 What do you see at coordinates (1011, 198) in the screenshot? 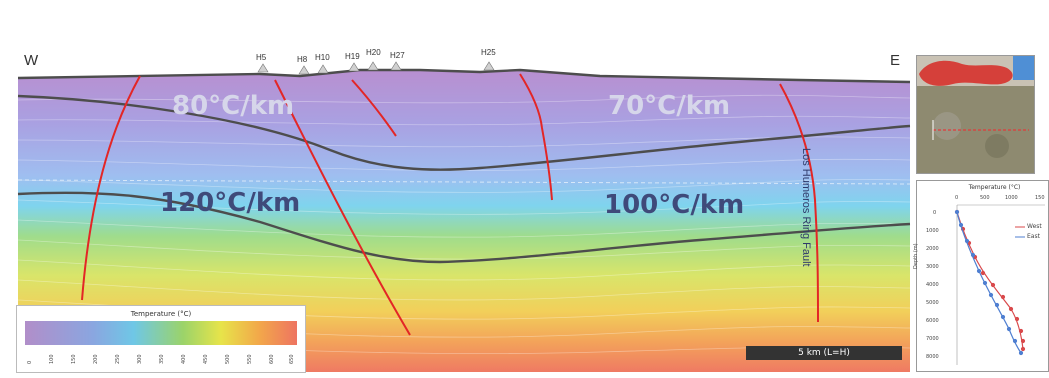
I see `x-tick: 1000` at bounding box center [1011, 198].